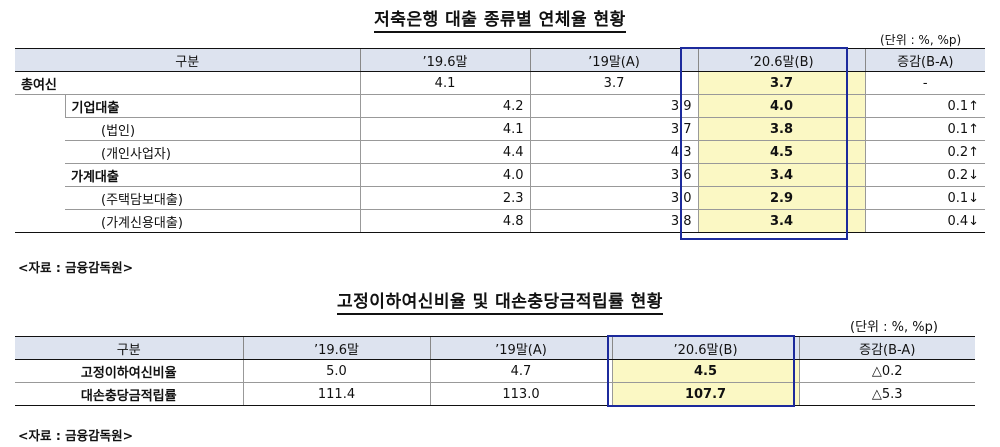 The image size is (1000, 447). What do you see at coordinates (213, 175) in the screenshot?
I see `row-label: 가계대출` at bounding box center [213, 175].